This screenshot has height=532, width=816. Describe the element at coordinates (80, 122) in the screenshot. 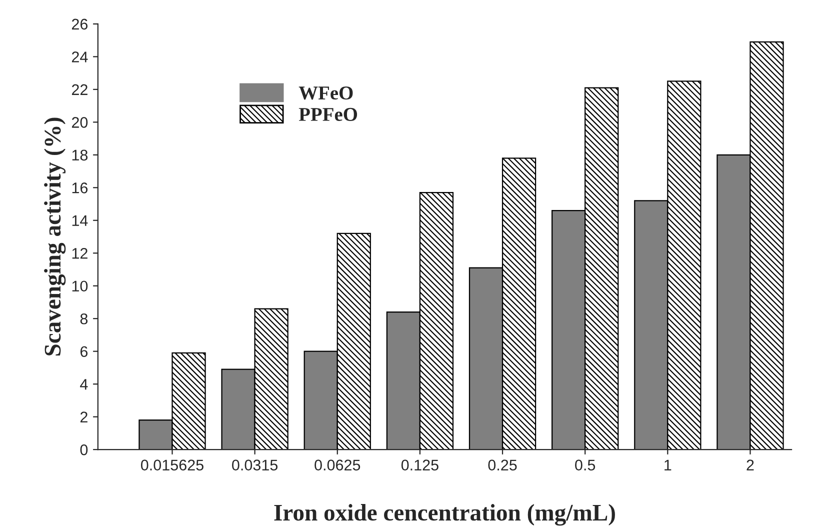

I see `y-tick-label: 20` at that location.